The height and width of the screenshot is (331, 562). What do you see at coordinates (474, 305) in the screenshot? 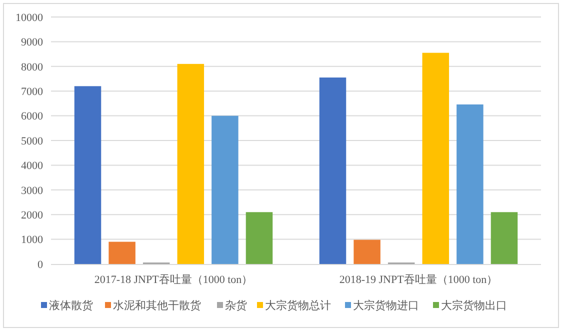
I see `legend-label: 大宗货物出口` at bounding box center [474, 305].